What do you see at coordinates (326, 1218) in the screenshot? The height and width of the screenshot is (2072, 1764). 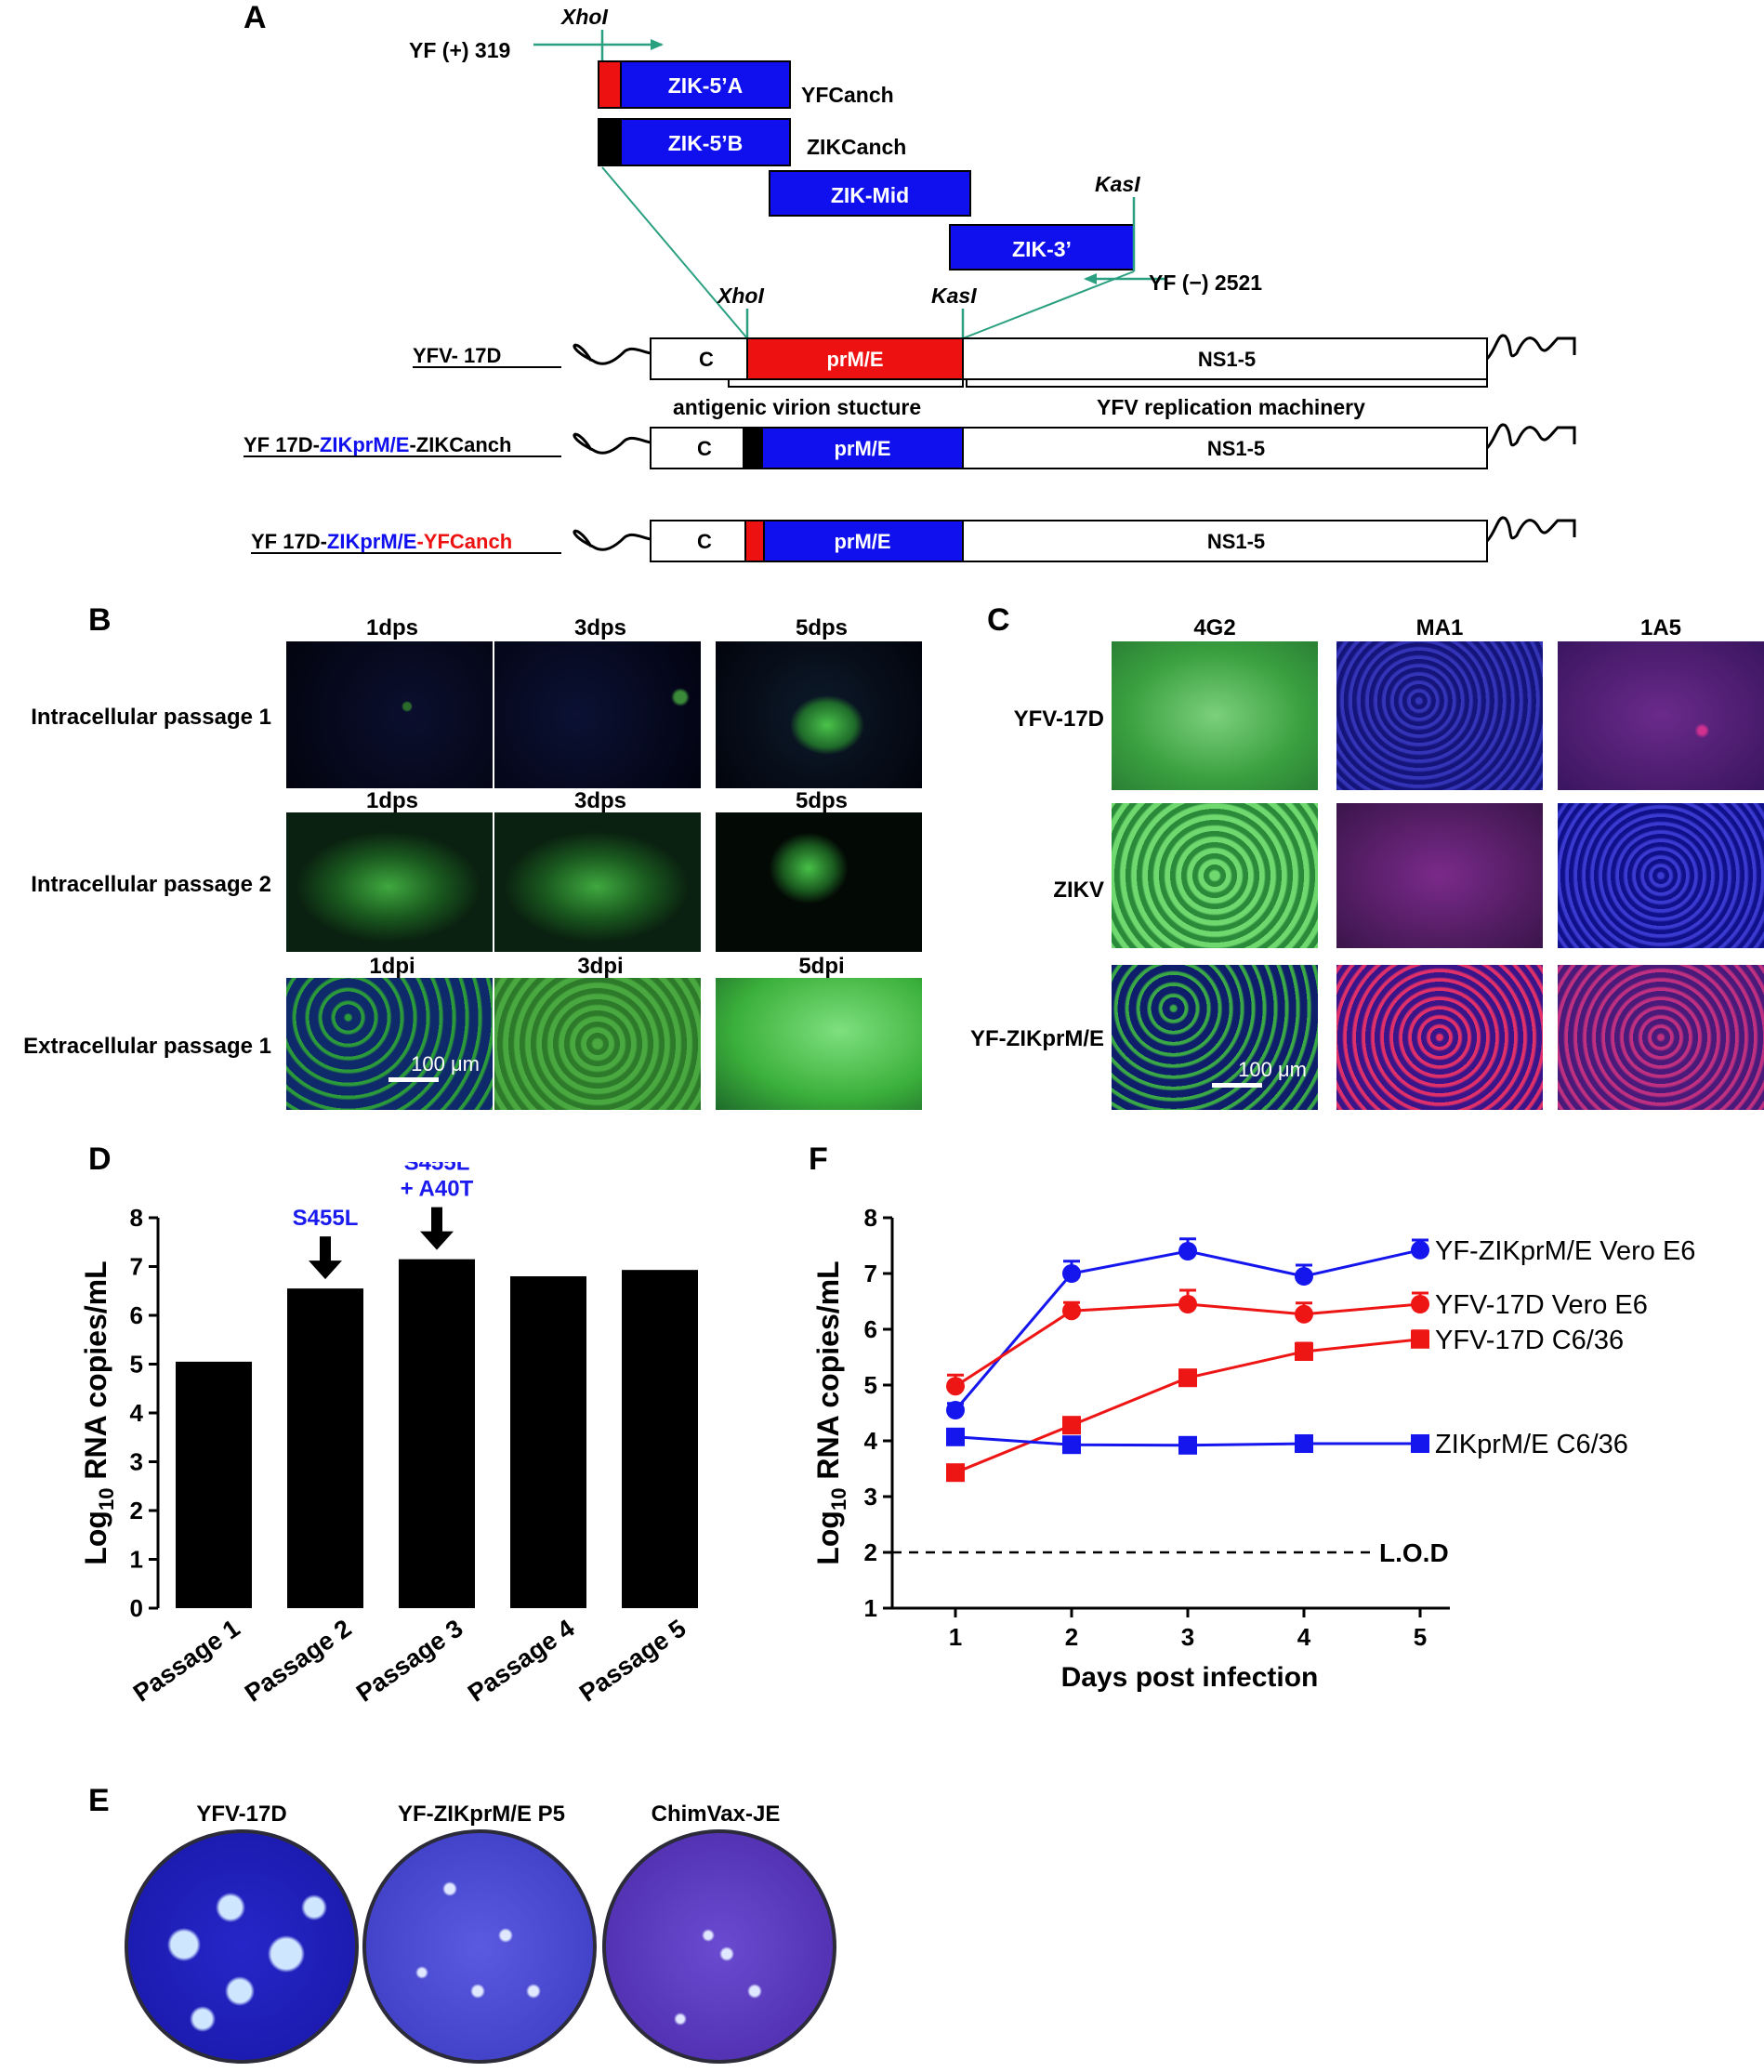 I see `d-annotation-text: S455L` at bounding box center [326, 1218].